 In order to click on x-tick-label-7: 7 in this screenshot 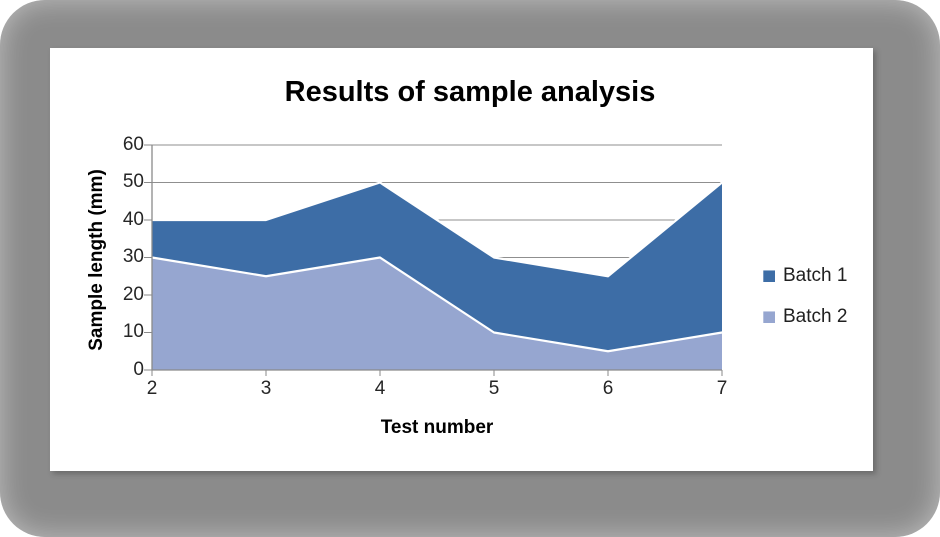, I will do `click(722, 388)`.